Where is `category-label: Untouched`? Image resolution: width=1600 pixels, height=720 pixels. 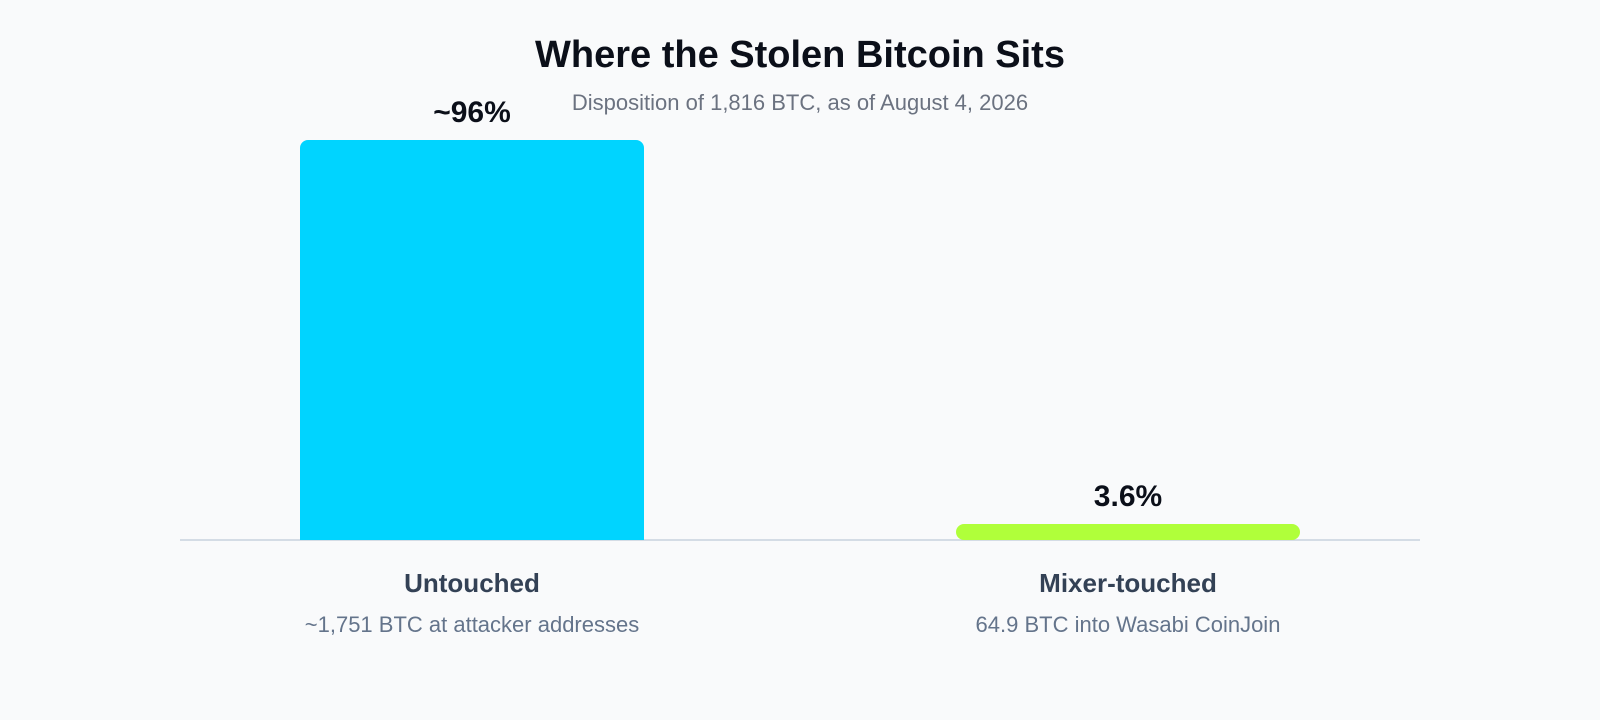 category-label: Untouched is located at coordinates (472, 583).